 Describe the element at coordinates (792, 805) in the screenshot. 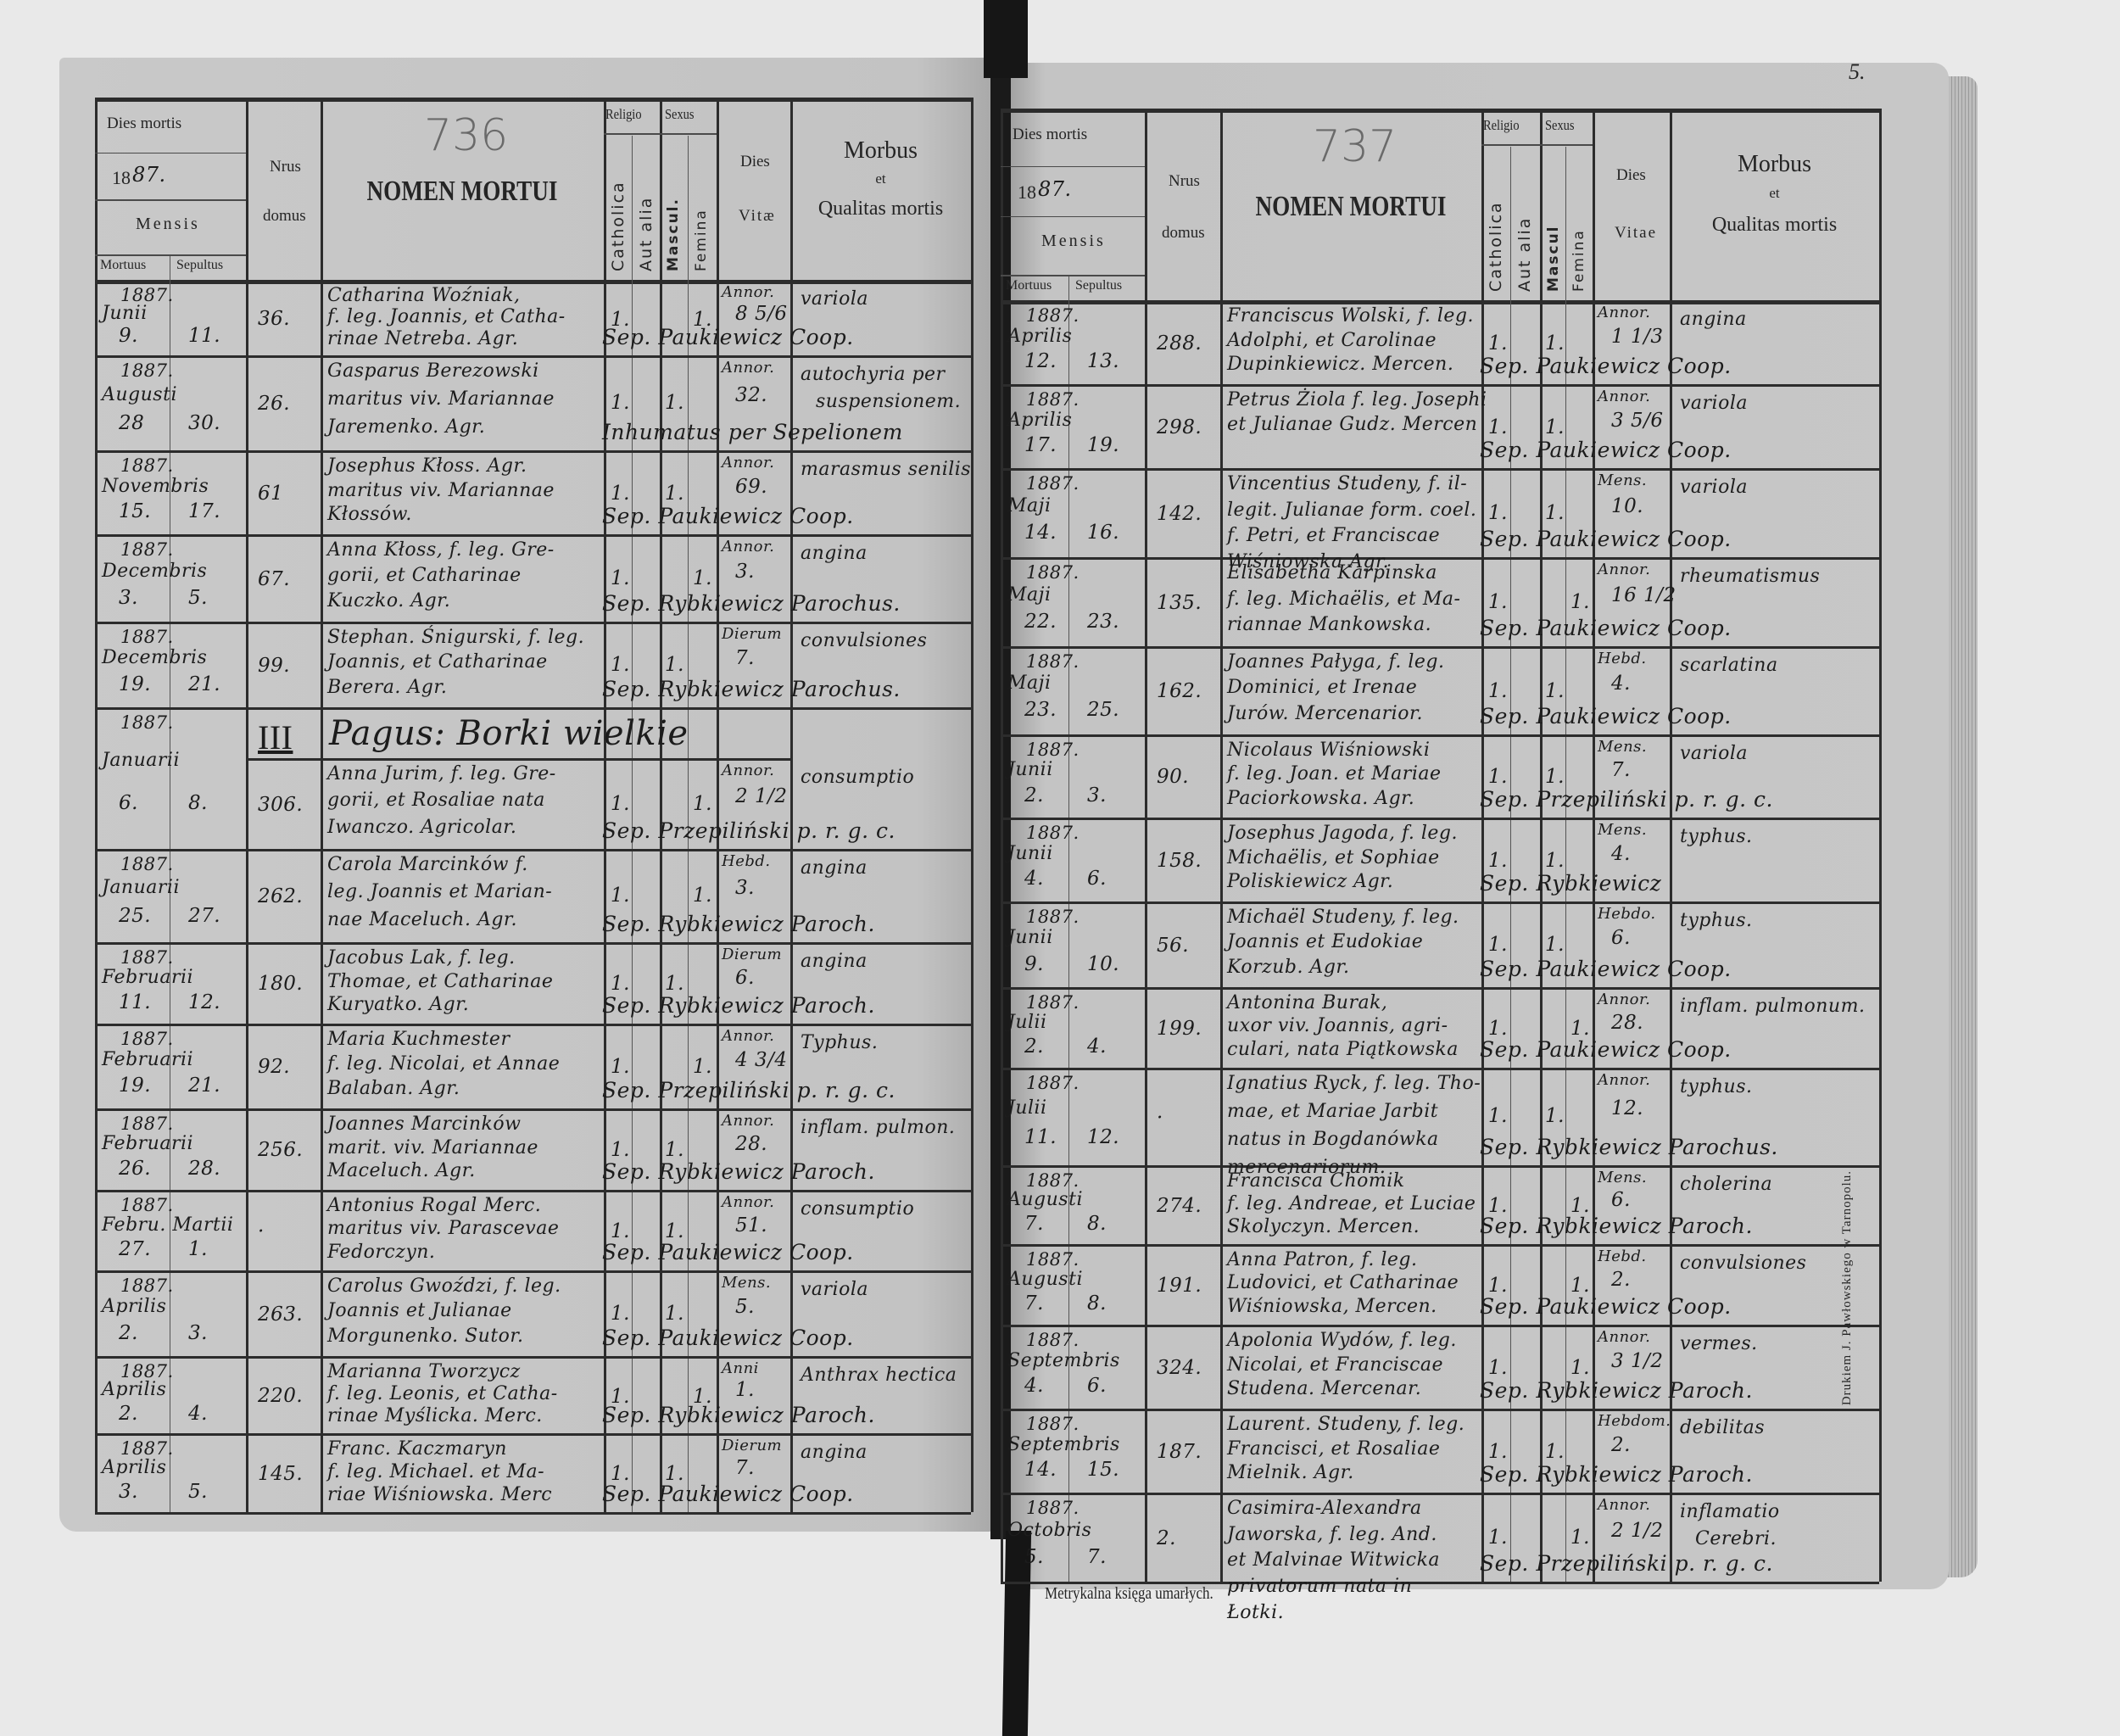

I see `column-rule-morb` at that location.